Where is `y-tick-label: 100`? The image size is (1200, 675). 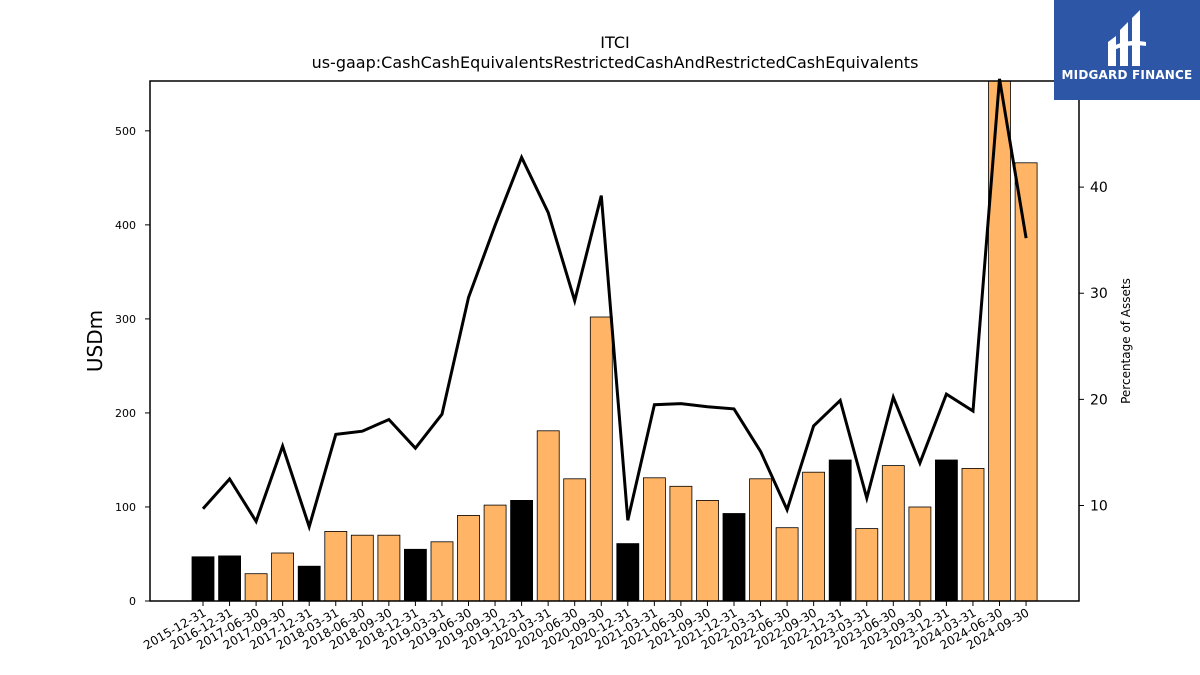 y-tick-label: 100 is located at coordinates (125, 507).